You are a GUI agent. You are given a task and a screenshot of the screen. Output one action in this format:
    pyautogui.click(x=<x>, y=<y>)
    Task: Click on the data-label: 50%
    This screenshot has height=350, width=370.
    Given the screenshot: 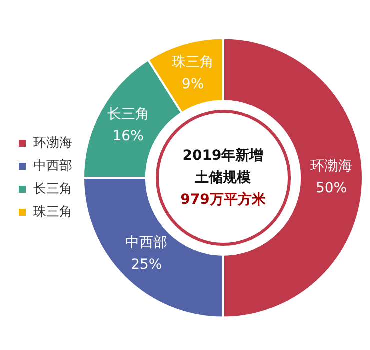 What is the action you would take?
    pyautogui.click(x=332, y=188)
    